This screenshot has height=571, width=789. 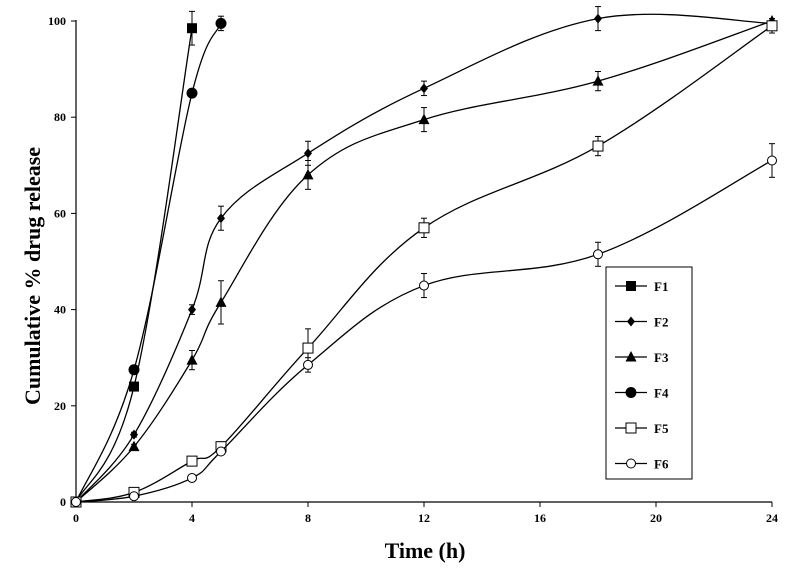 What do you see at coordinates (631, 356) in the screenshot?
I see `legend-marker-f3` at bounding box center [631, 356].